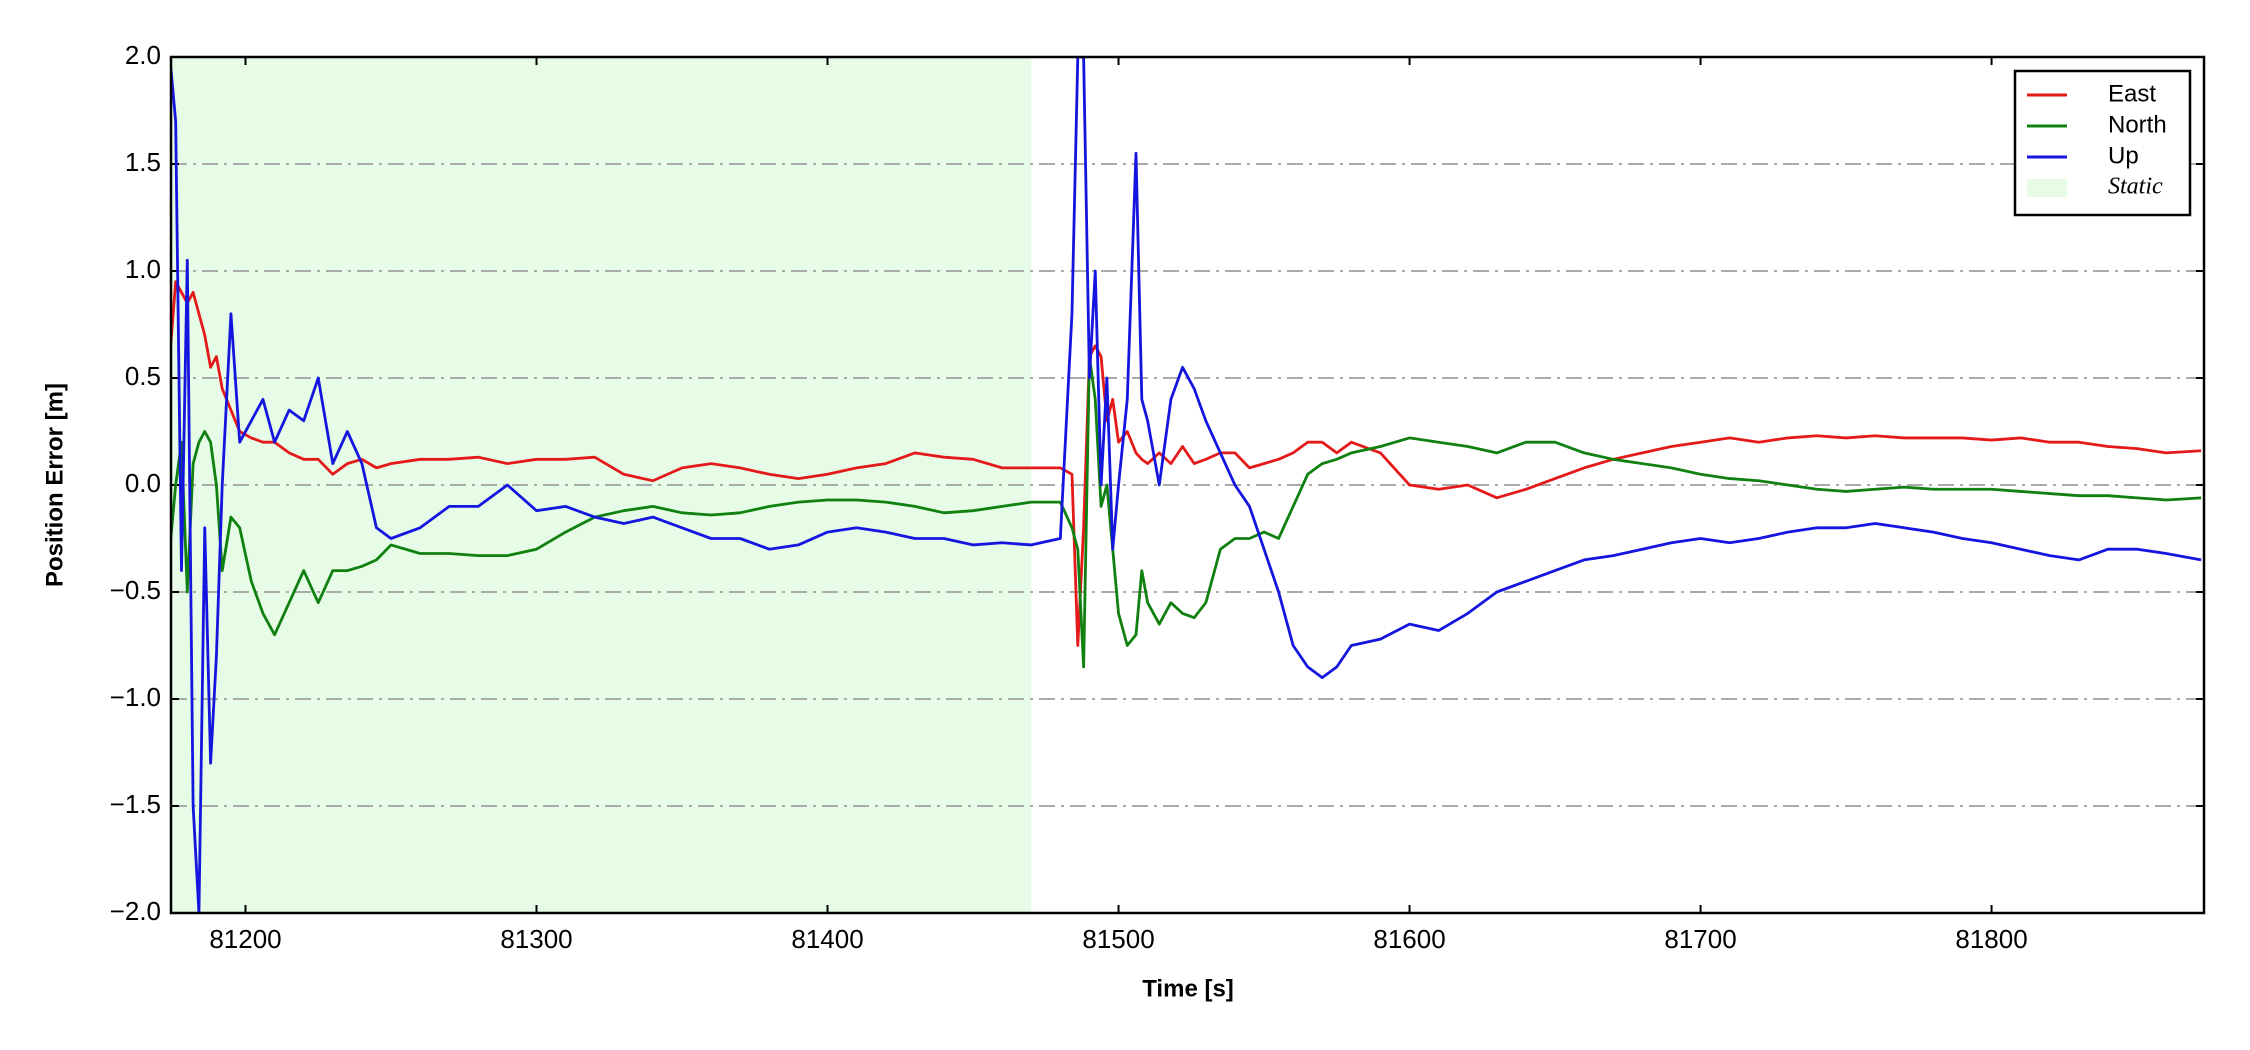  I want to click on legend-label: Static, so click(2135, 187).